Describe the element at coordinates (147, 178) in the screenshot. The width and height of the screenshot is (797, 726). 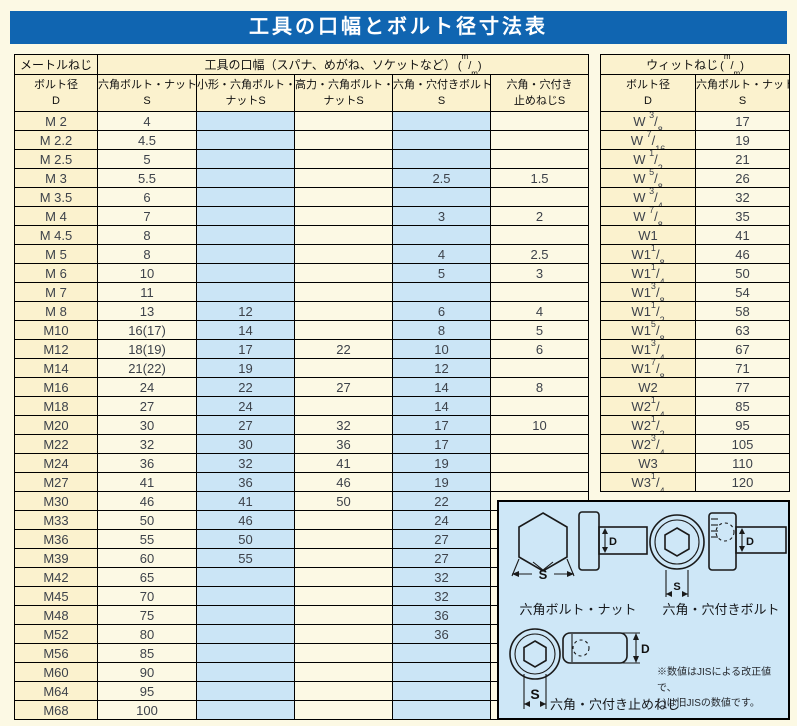
I see `value-cell: 5.5` at that location.